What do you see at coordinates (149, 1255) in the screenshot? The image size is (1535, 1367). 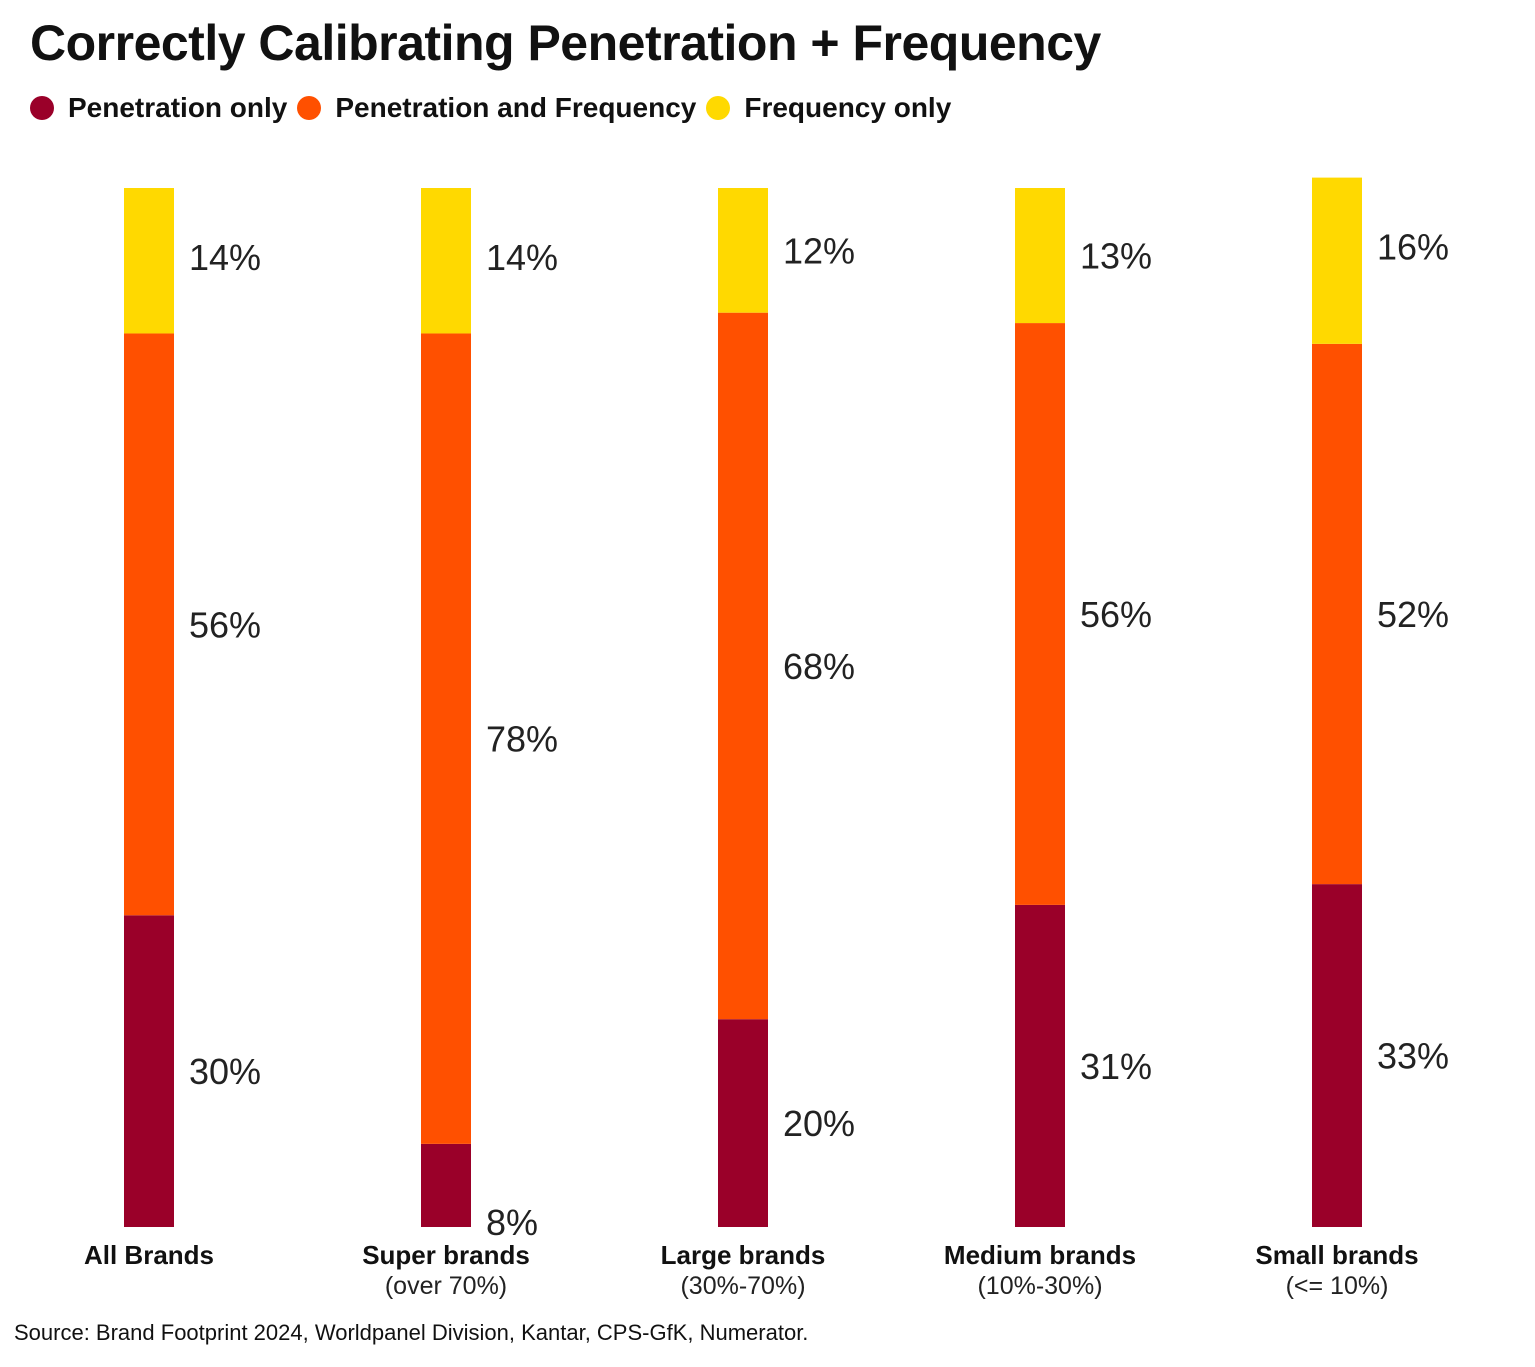 I see `category-label-all-brands: All Brands` at bounding box center [149, 1255].